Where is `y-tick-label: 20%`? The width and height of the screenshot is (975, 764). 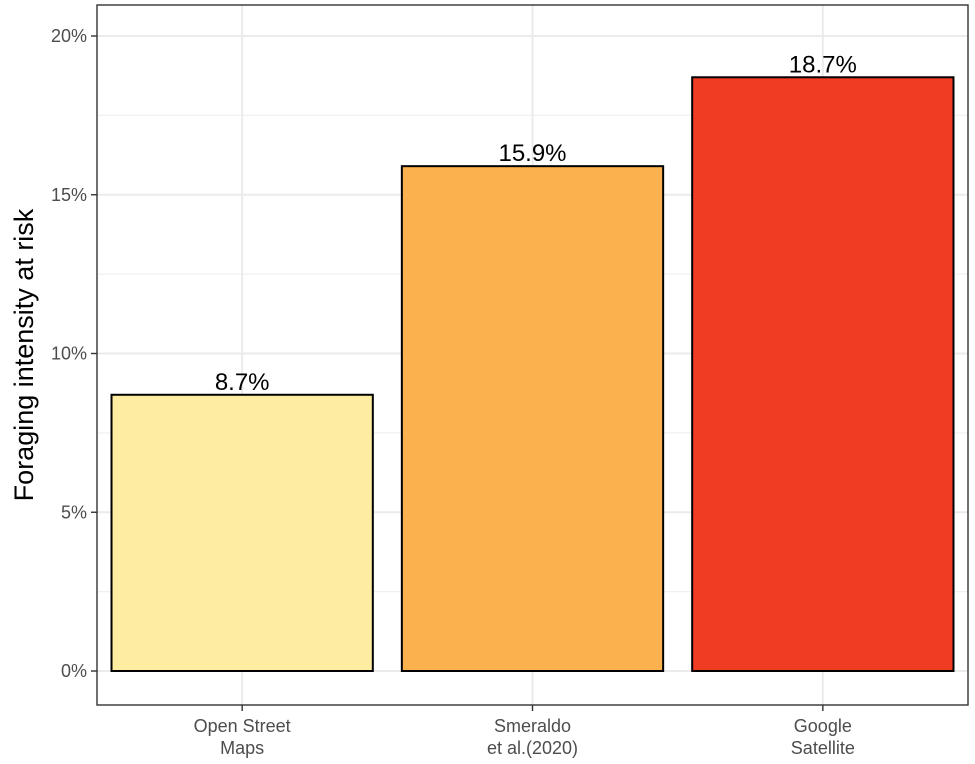
y-tick-label: 20% is located at coordinates (69, 36).